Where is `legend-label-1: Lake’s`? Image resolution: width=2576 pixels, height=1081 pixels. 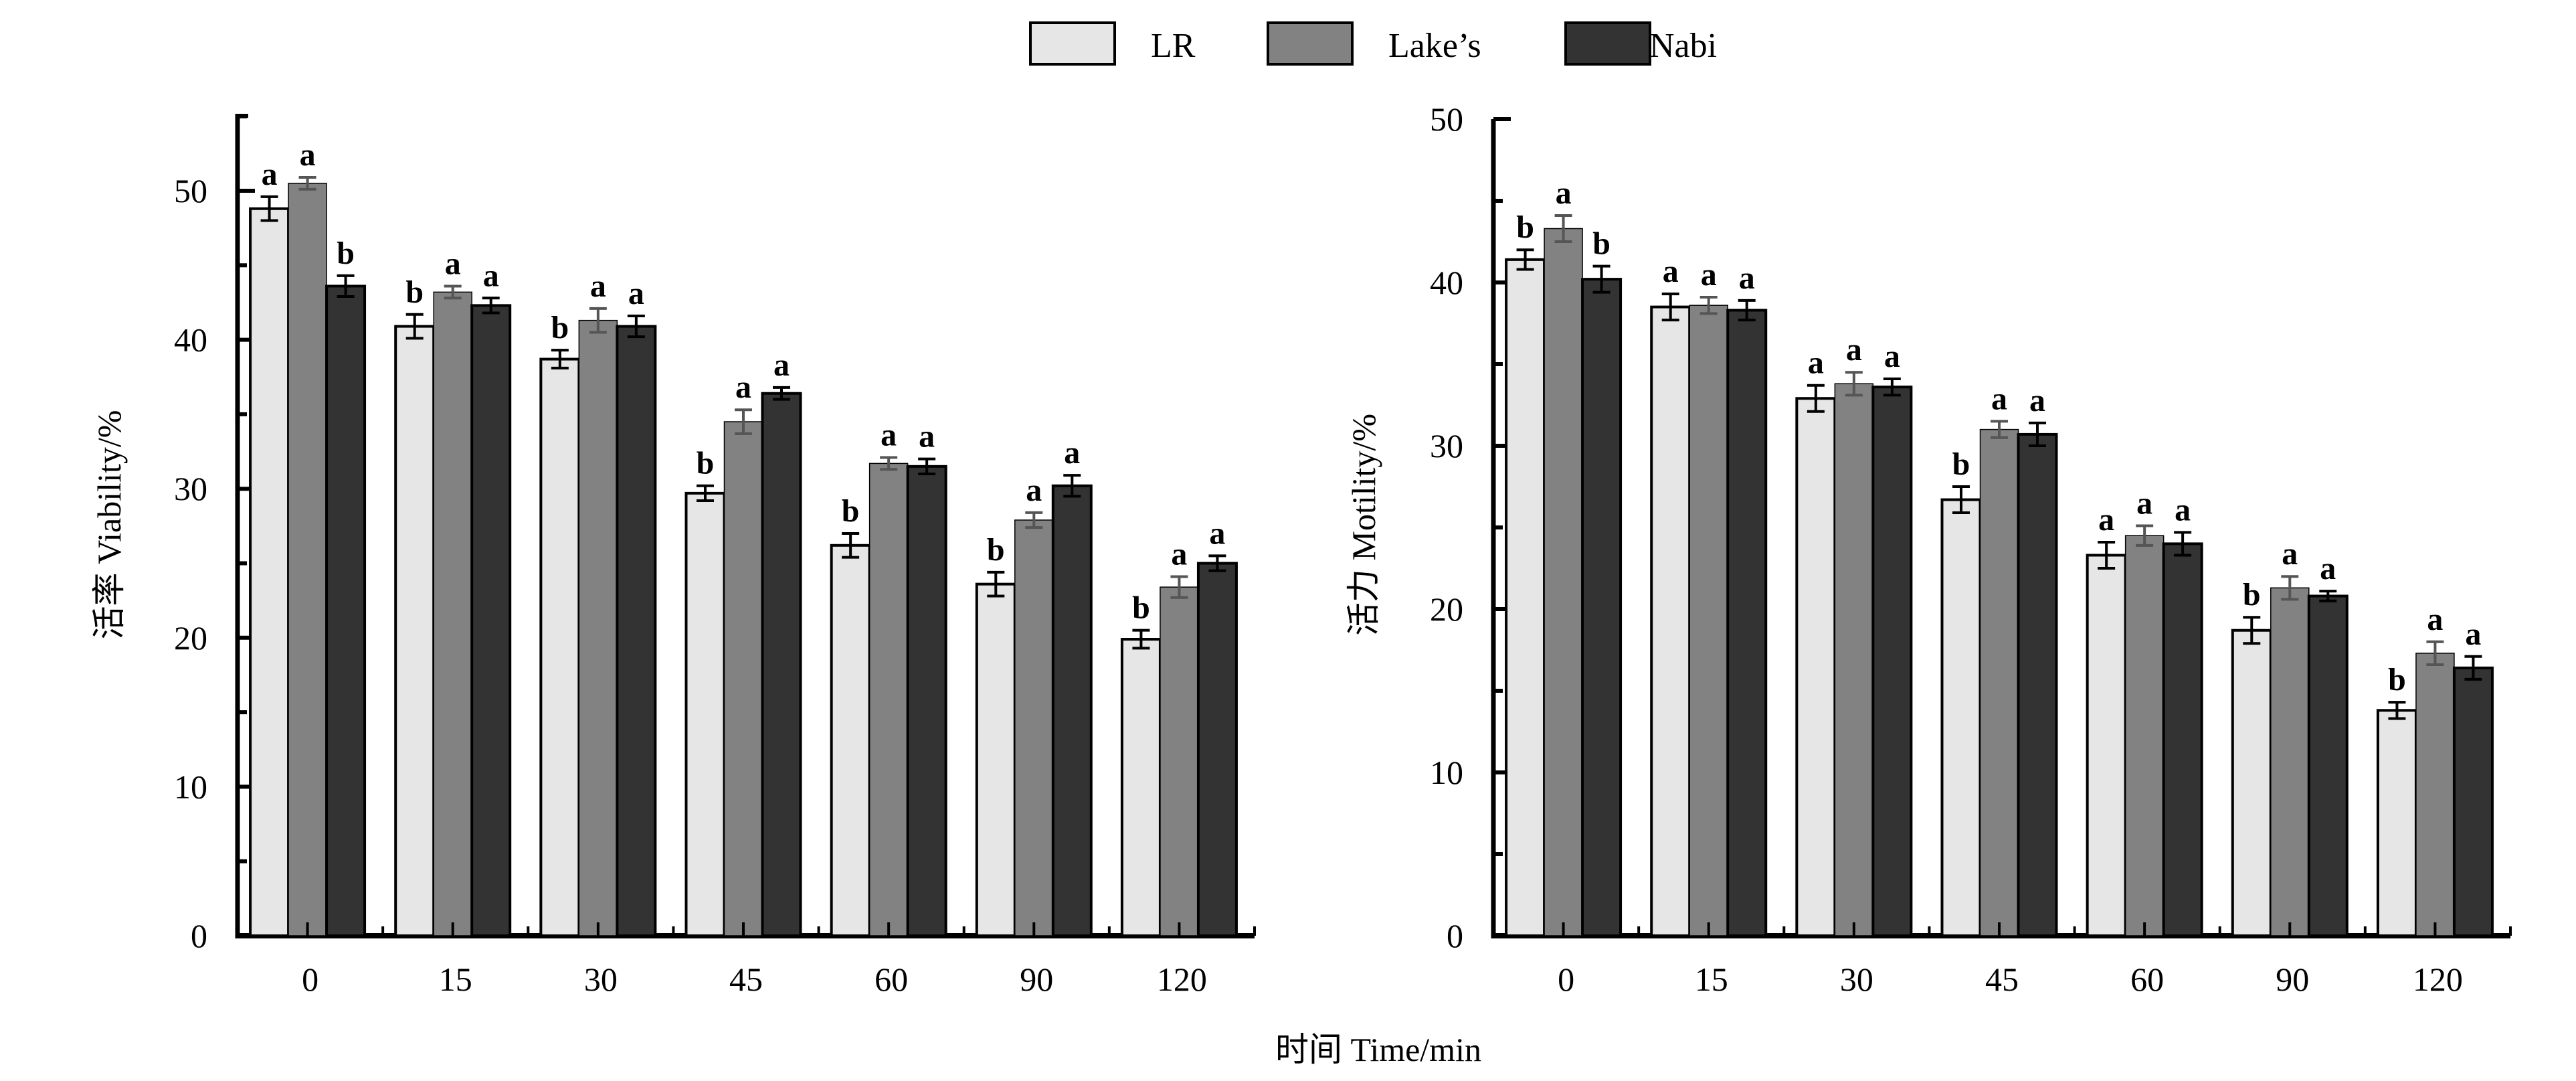
legend-label-1: Lake’s is located at coordinates (1434, 46).